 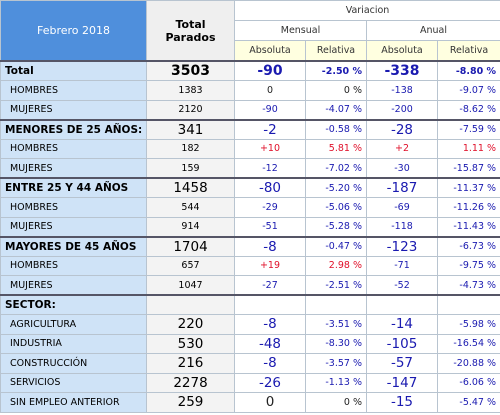 I want to click on total-value: 2120, so click(x=190, y=109).